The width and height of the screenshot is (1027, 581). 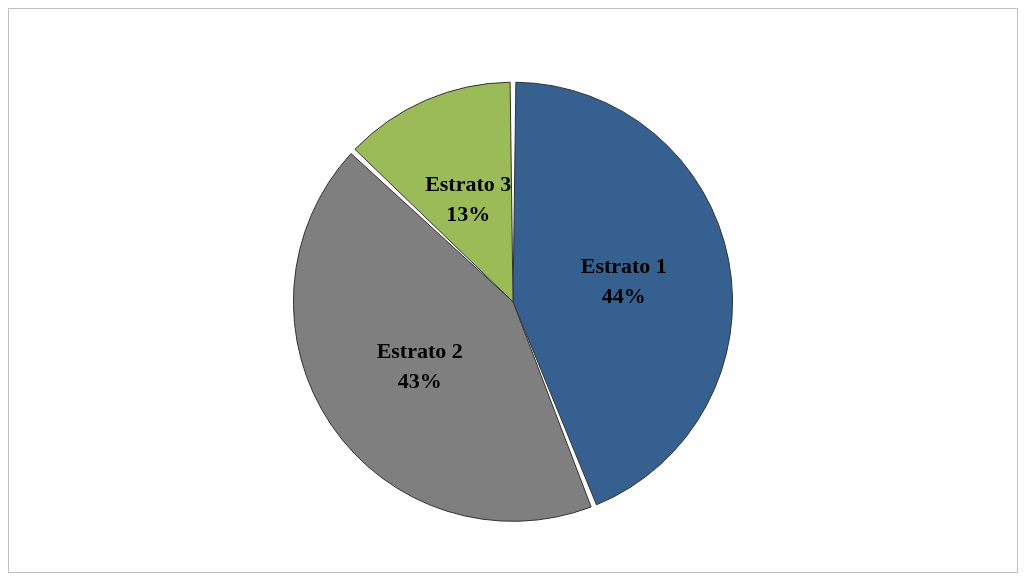 What do you see at coordinates (419, 350) in the screenshot?
I see `slice-label: Estrato 2` at bounding box center [419, 350].